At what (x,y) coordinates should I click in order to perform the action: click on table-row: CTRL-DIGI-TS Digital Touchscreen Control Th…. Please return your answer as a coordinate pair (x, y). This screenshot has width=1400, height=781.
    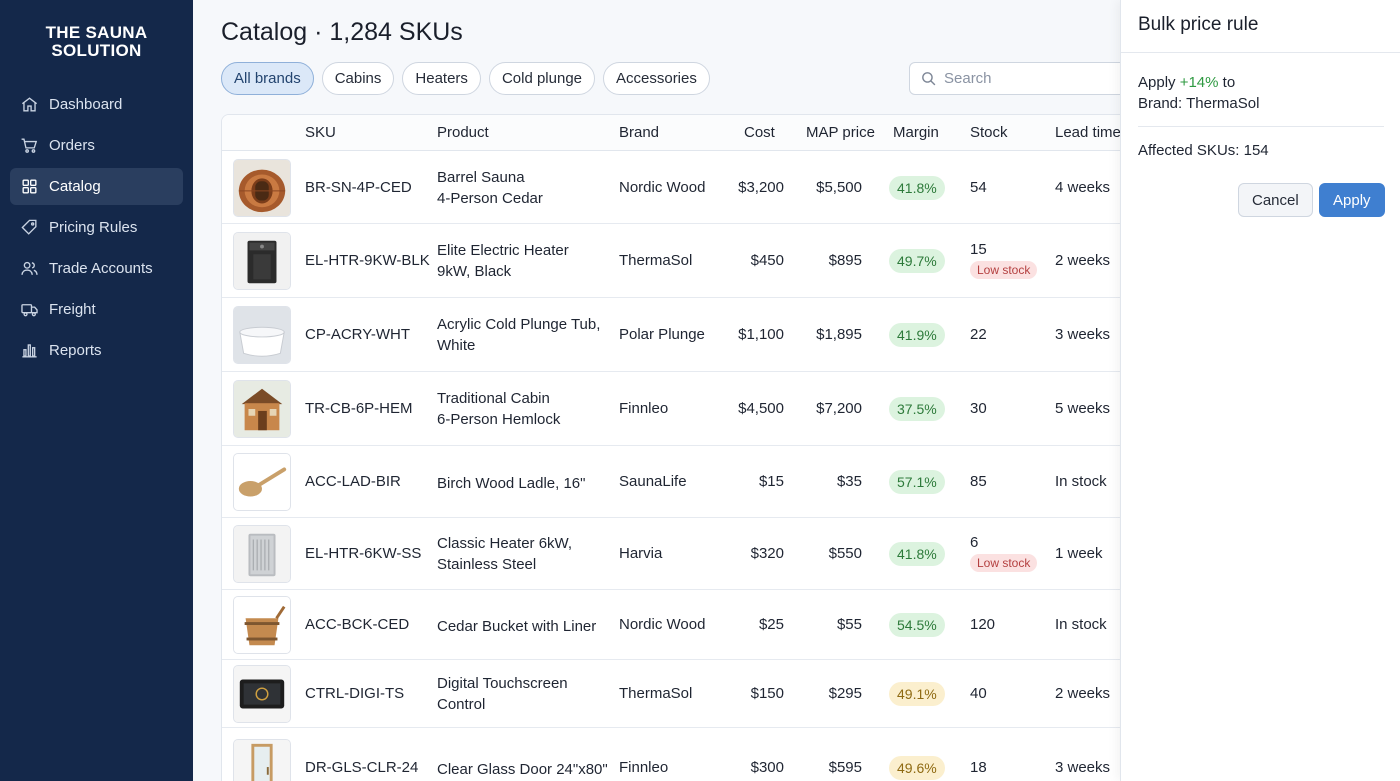
    Looking at the image, I should click on (721, 694).